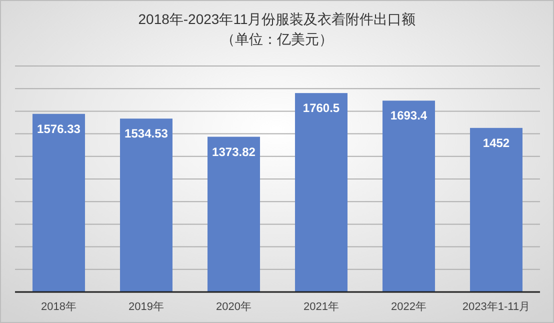  Describe the element at coordinates (496, 143) in the screenshot. I see `data-label: 1452` at that location.